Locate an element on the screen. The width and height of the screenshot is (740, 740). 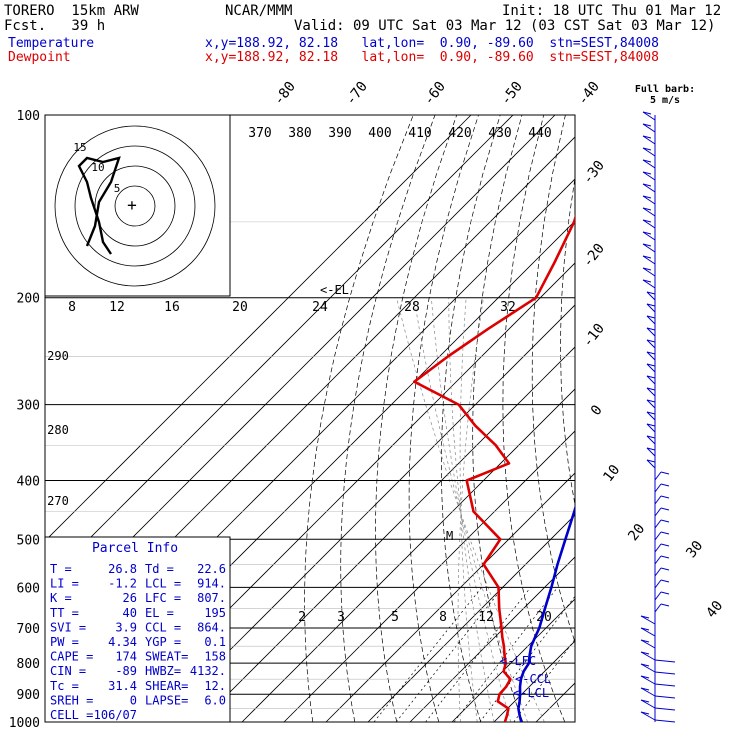
isotherm-label: -50 is located at coordinates (512, 94).